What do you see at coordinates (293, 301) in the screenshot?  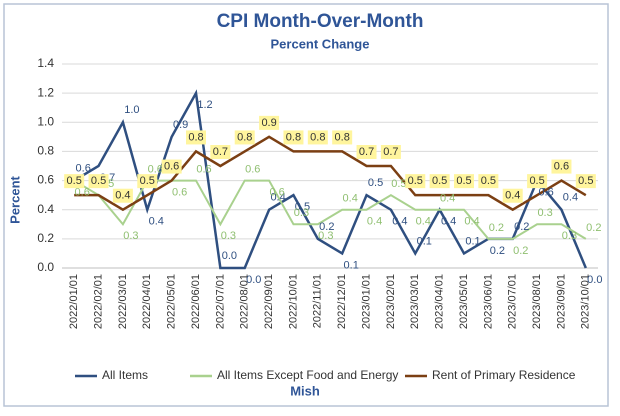 I see `x-tick-label: 2022/10/01` at bounding box center [293, 301].